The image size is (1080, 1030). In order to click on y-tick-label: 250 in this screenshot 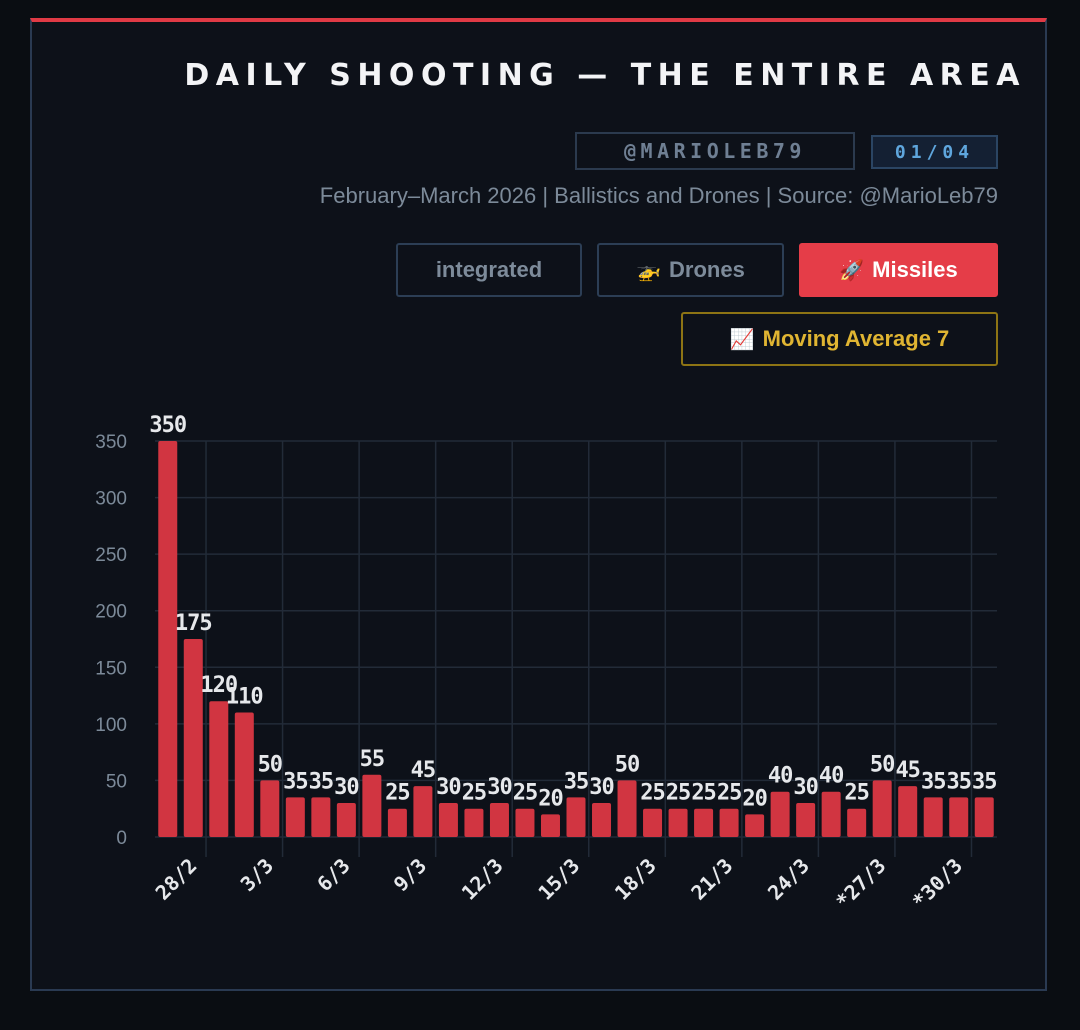, I will do `click(111, 555)`.